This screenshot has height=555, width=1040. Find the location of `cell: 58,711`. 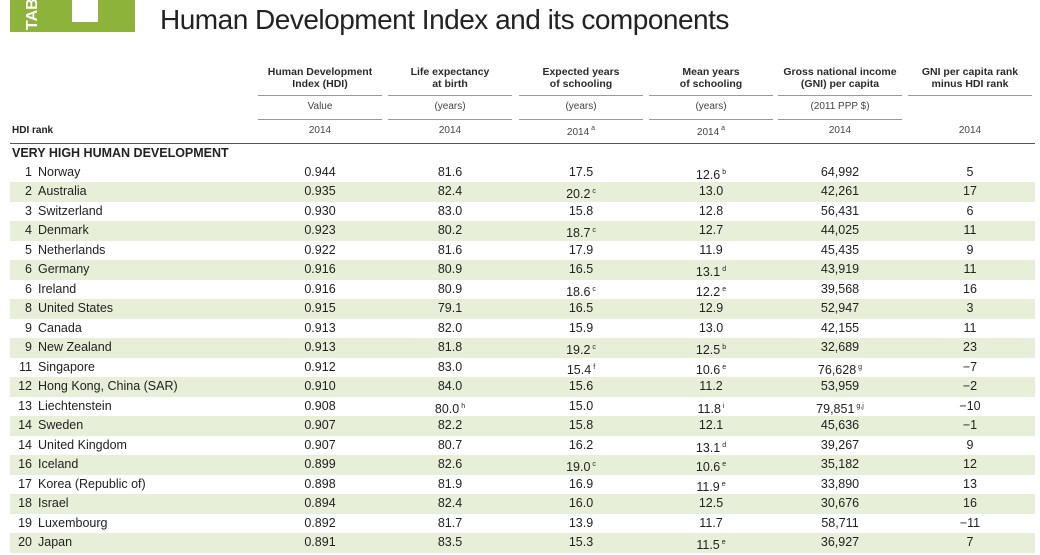

cell: 58,711 is located at coordinates (840, 524).